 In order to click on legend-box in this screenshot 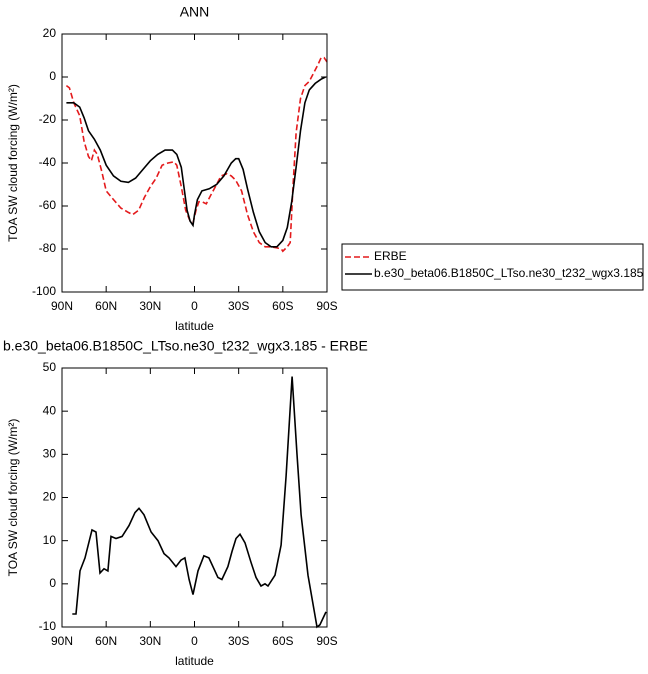, I will do `click(492, 267)`.